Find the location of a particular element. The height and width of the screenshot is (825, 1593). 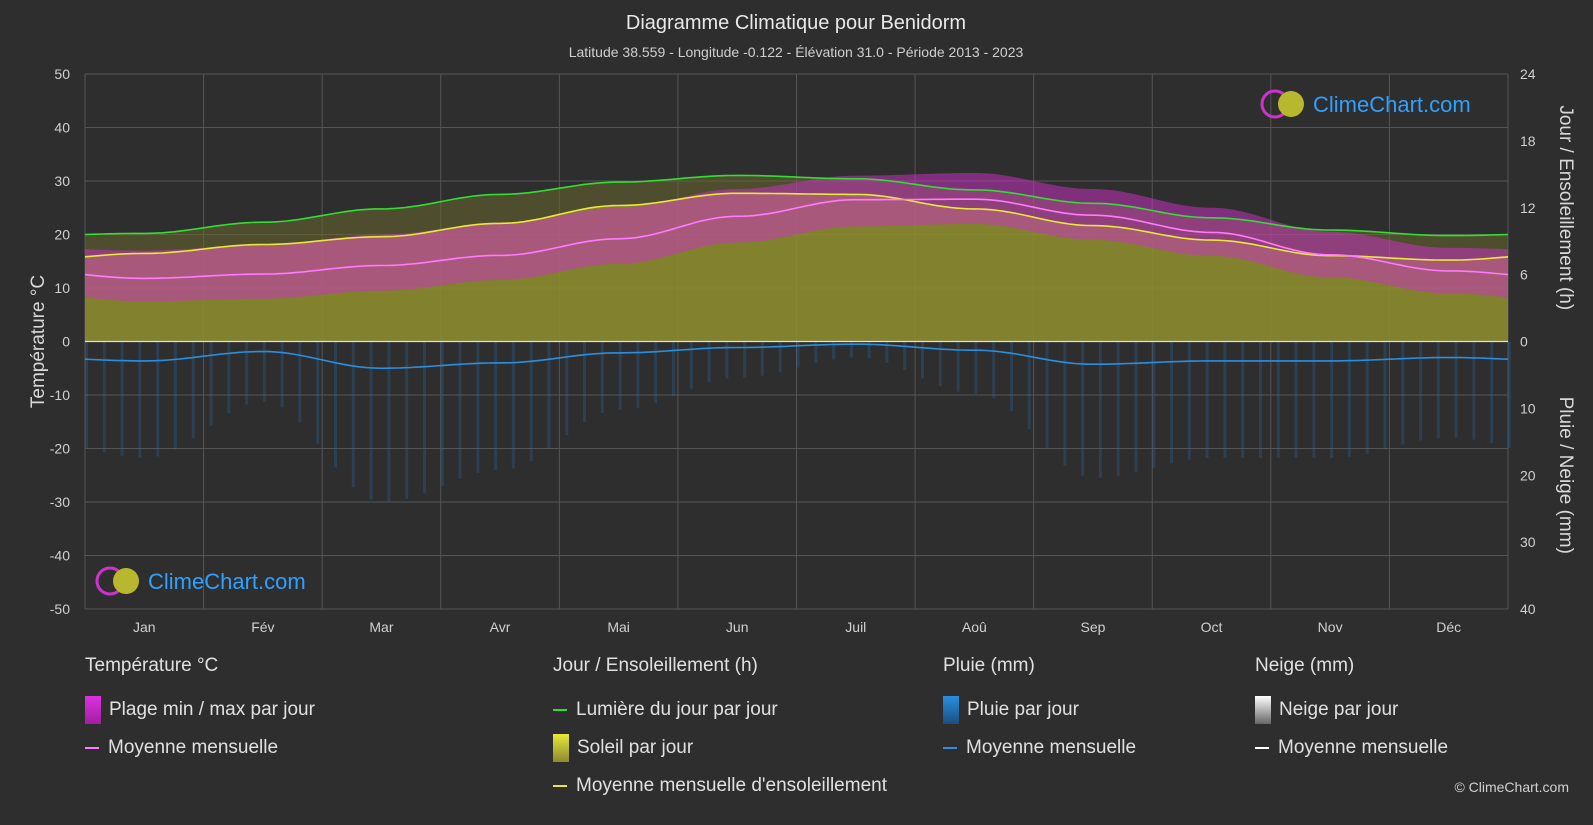

x-tick-label: Sep is located at coordinates (1092, 627).